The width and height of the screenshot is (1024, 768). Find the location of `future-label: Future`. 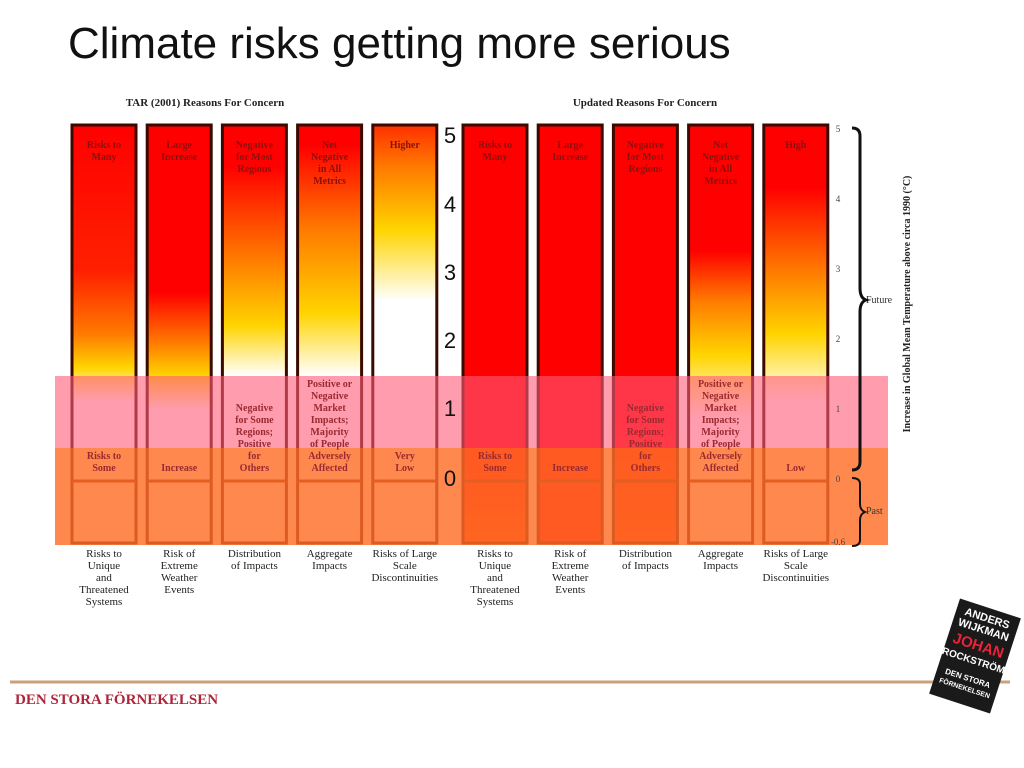

future-label: Future is located at coordinates (879, 300).